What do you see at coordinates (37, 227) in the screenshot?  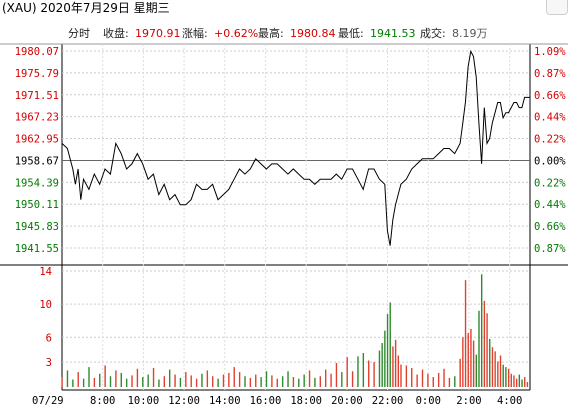 I see `price-tick-label: 1945.83` at bounding box center [37, 227].